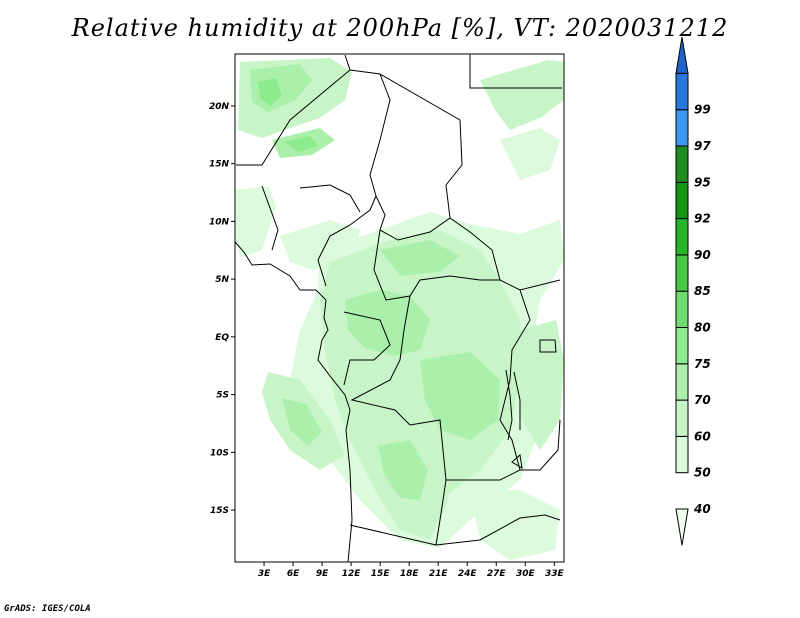 The height and width of the screenshot is (618, 800). I want to click on lon-tick-label: 15E, so click(381, 574).